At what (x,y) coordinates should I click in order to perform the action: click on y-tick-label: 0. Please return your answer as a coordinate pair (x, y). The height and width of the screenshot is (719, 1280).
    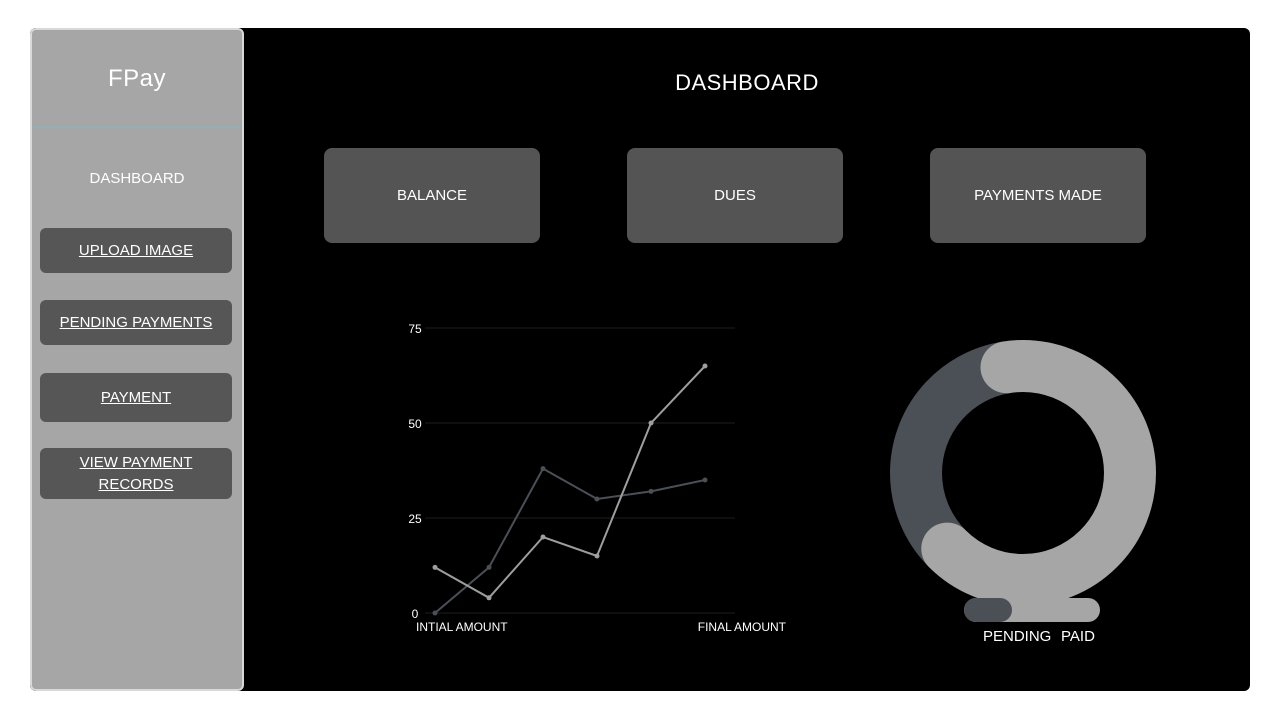
    Looking at the image, I should click on (415, 614).